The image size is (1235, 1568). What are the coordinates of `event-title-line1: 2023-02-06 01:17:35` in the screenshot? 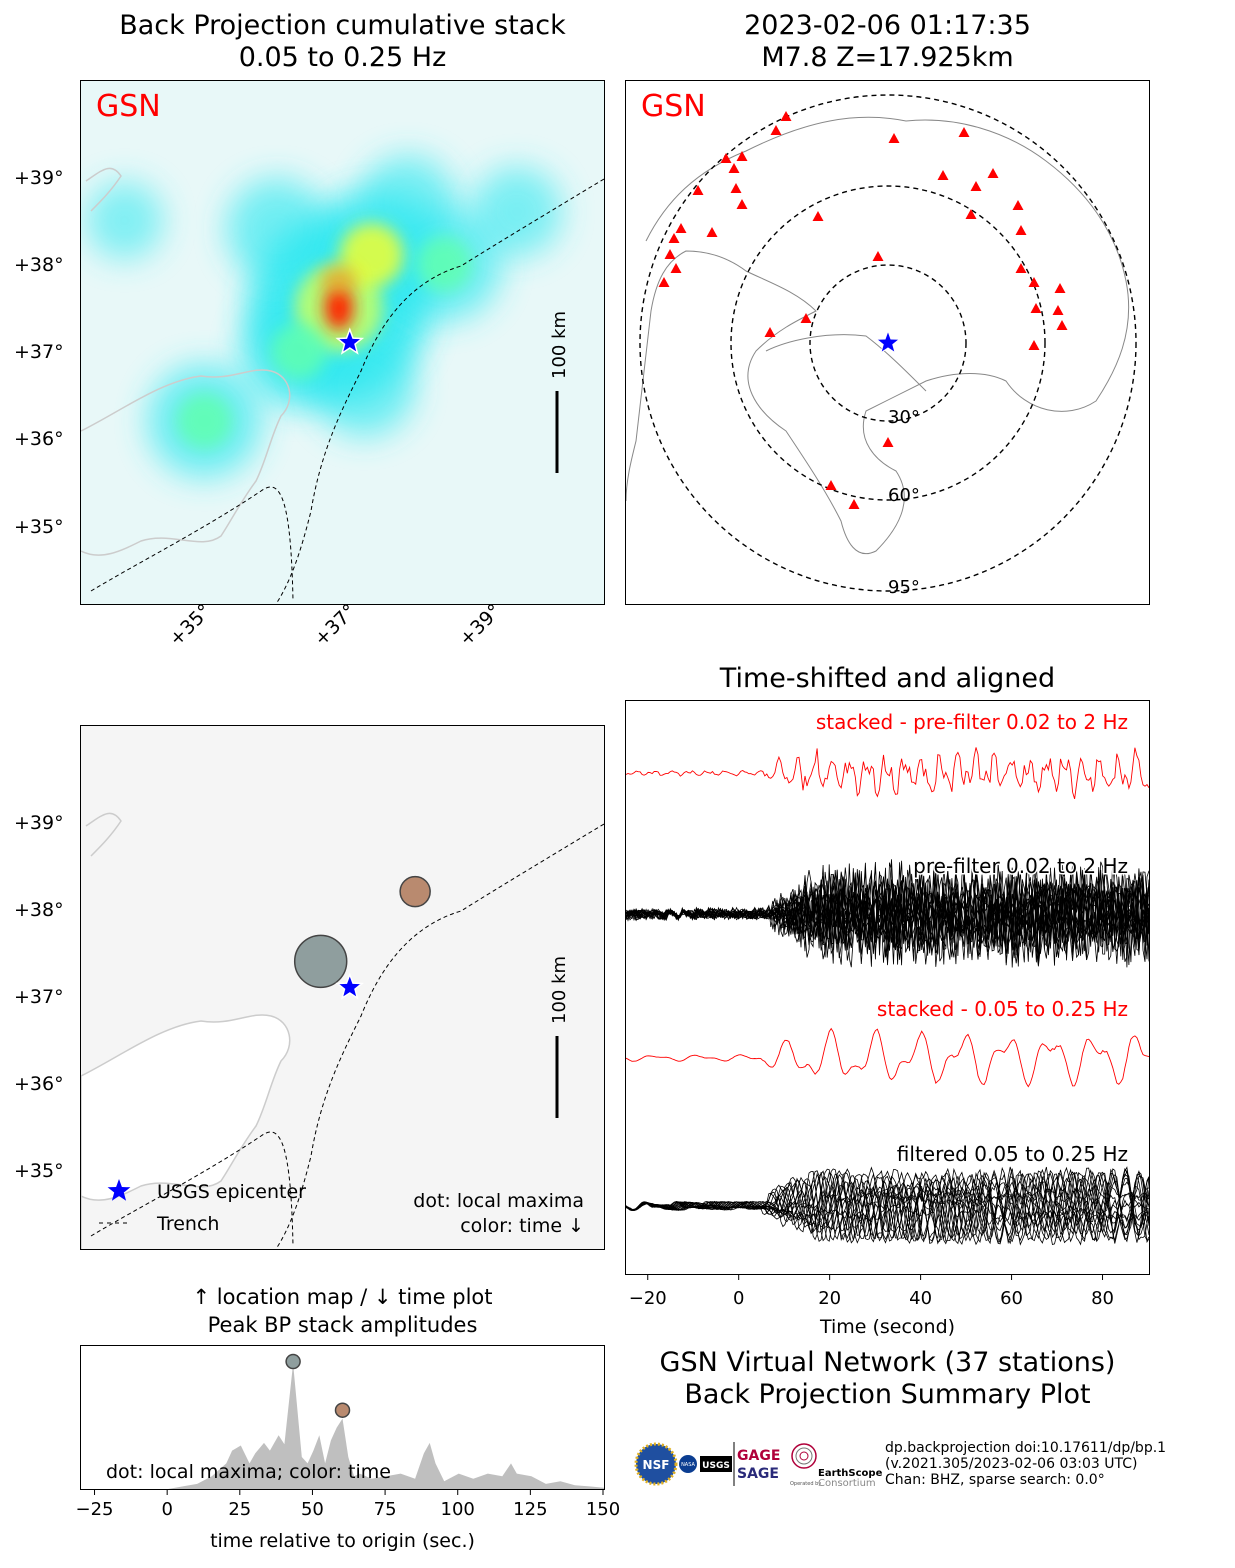 It's located at (887, 25).